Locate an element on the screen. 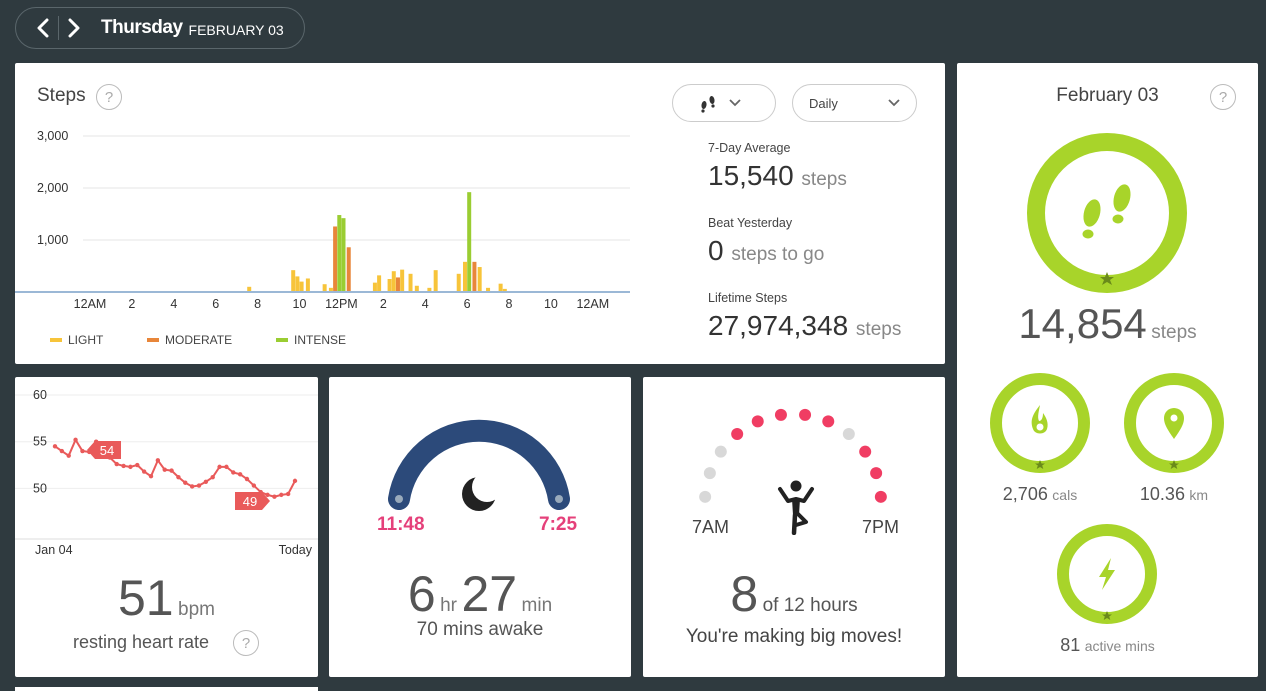 Image resolution: width=1266 pixels, height=691 pixels. sleep-minutes: 27 is located at coordinates (489, 594).